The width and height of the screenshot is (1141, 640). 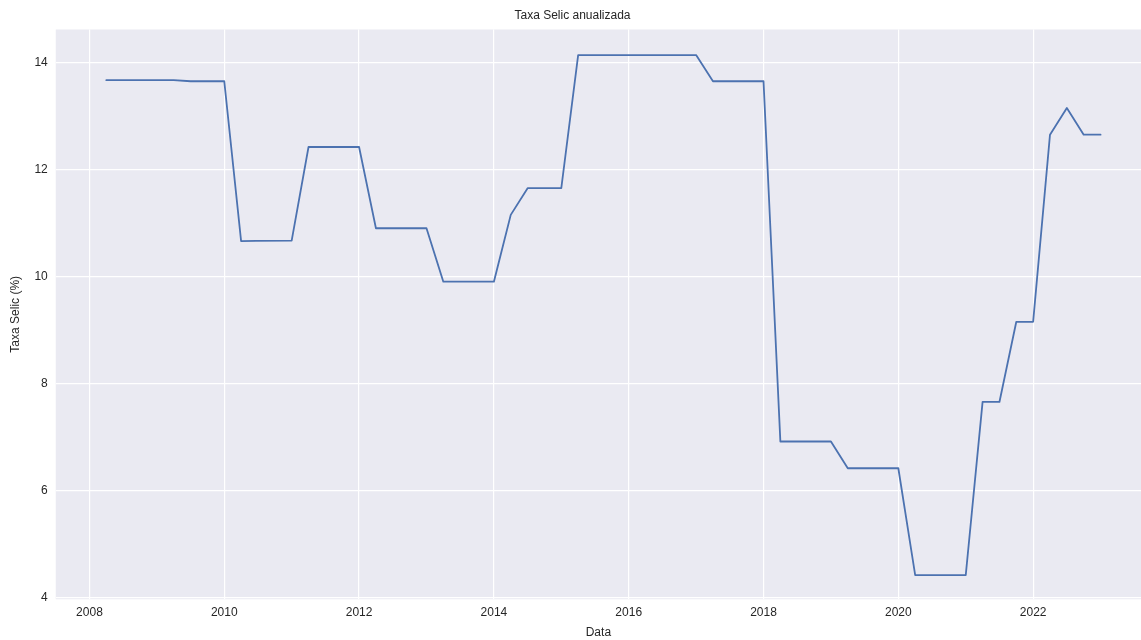 What do you see at coordinates (598, 632) in the screenshot?
I see `x-axis-title: Data` at bounding box center [598, 632].